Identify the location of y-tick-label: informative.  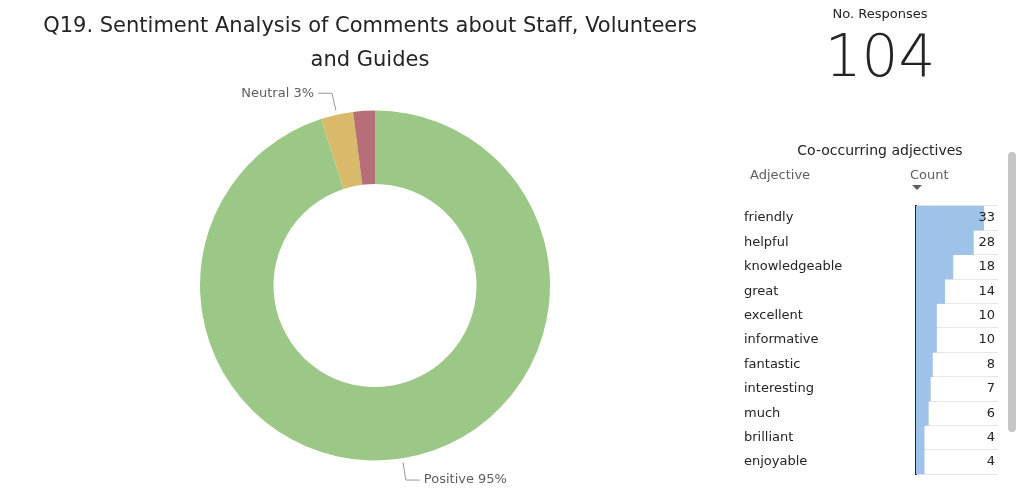
(781, 339).